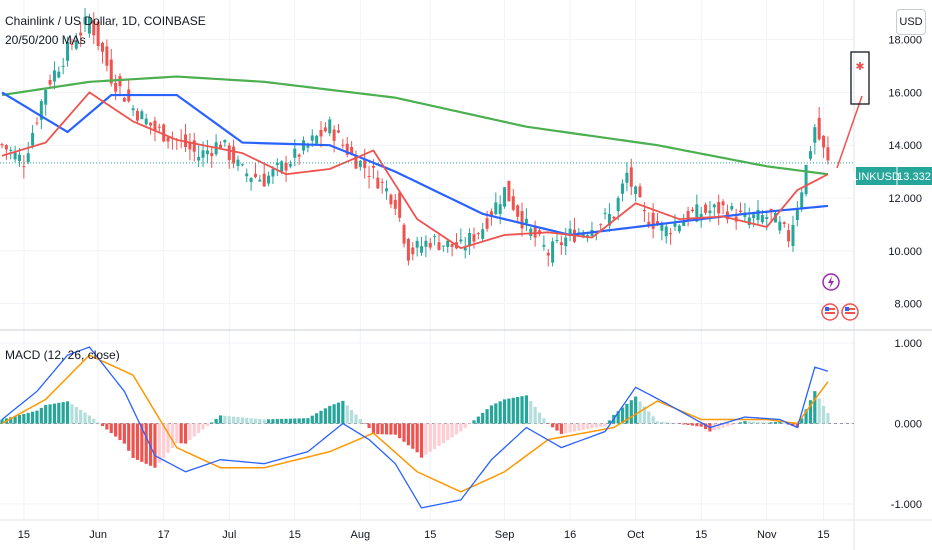  What do you see at coordinates (906, 424) in the screenshot?
I see `macd-axis: 1.000 0.000 -1.000` at bounding box center [906, 424].